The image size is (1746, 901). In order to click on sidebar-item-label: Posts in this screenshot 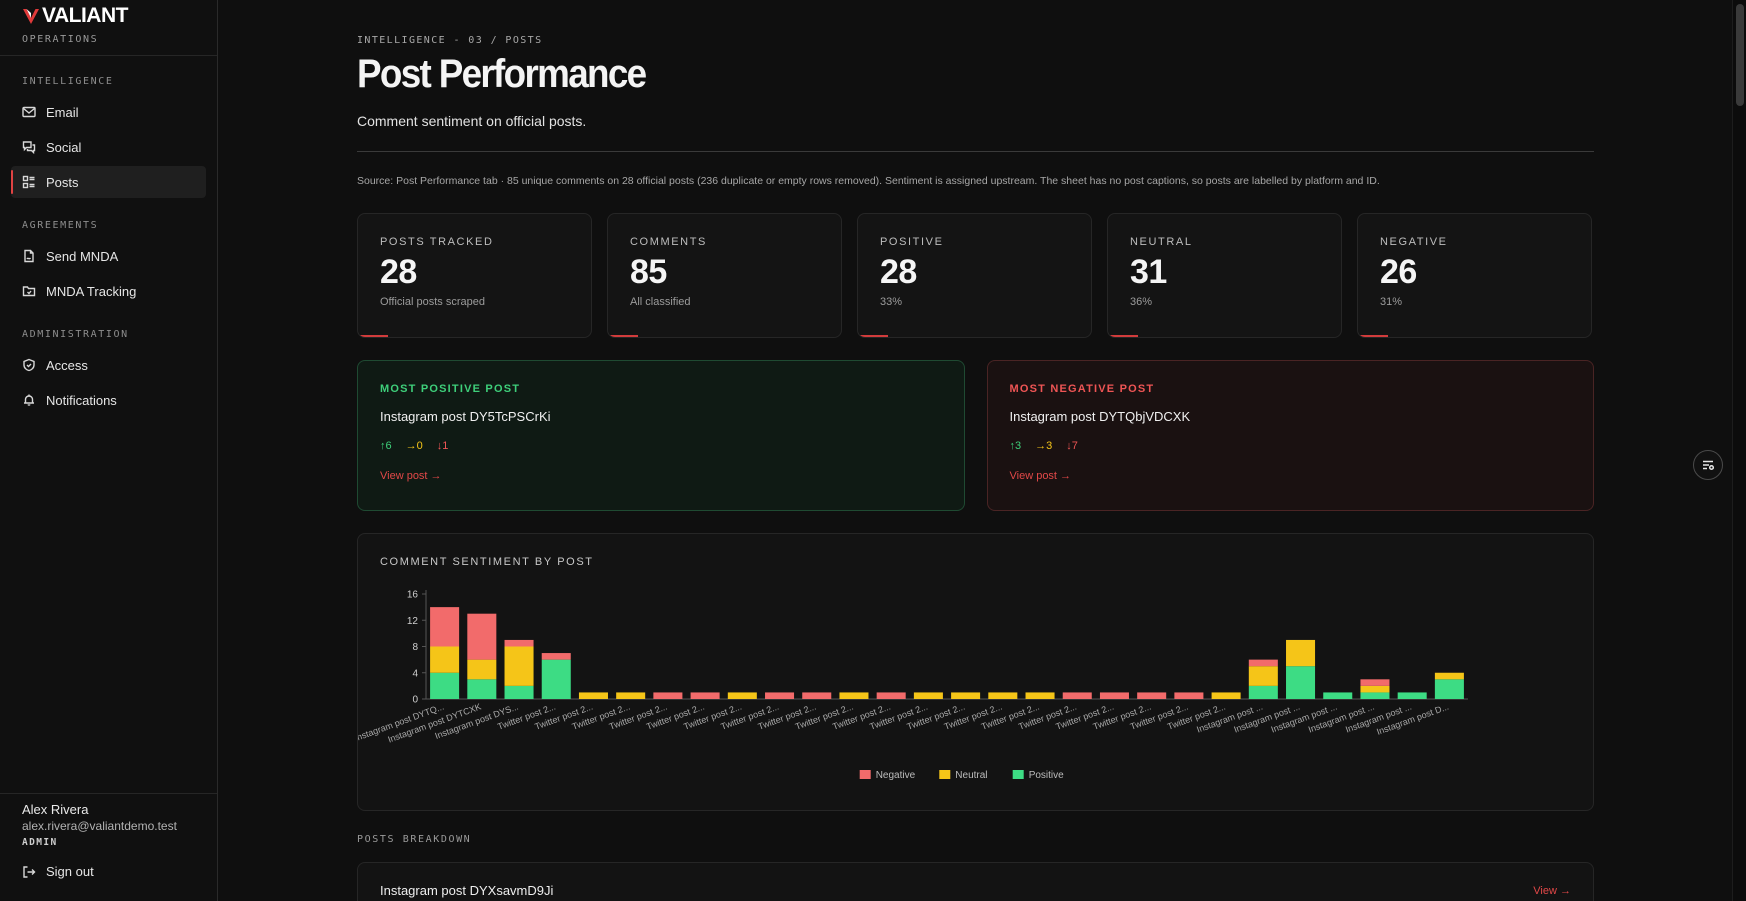, I will do `click(62, 182)`.